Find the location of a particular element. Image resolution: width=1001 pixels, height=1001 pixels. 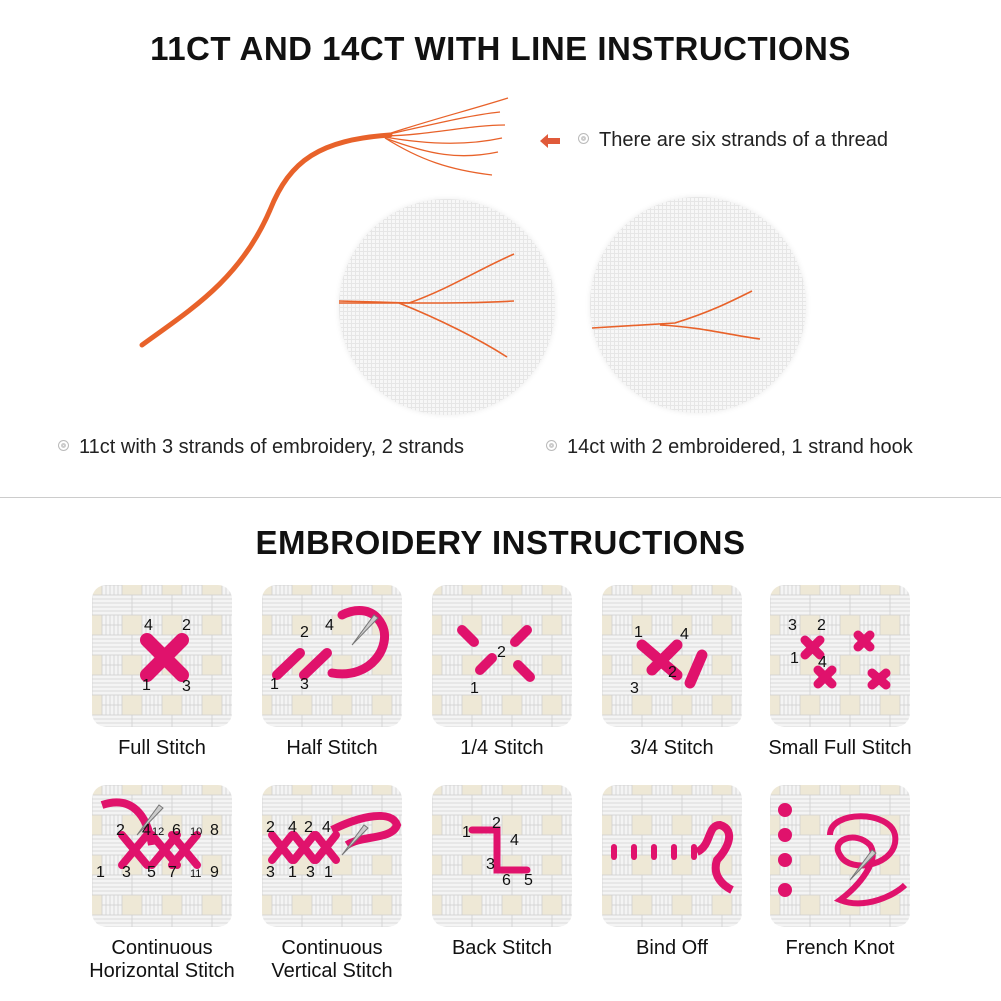

stitch-tile-continuous-horizontal-stitch: 2 4 12 6 10 8 1 3 5 7 11 9 is located at coordinates (162, 856).